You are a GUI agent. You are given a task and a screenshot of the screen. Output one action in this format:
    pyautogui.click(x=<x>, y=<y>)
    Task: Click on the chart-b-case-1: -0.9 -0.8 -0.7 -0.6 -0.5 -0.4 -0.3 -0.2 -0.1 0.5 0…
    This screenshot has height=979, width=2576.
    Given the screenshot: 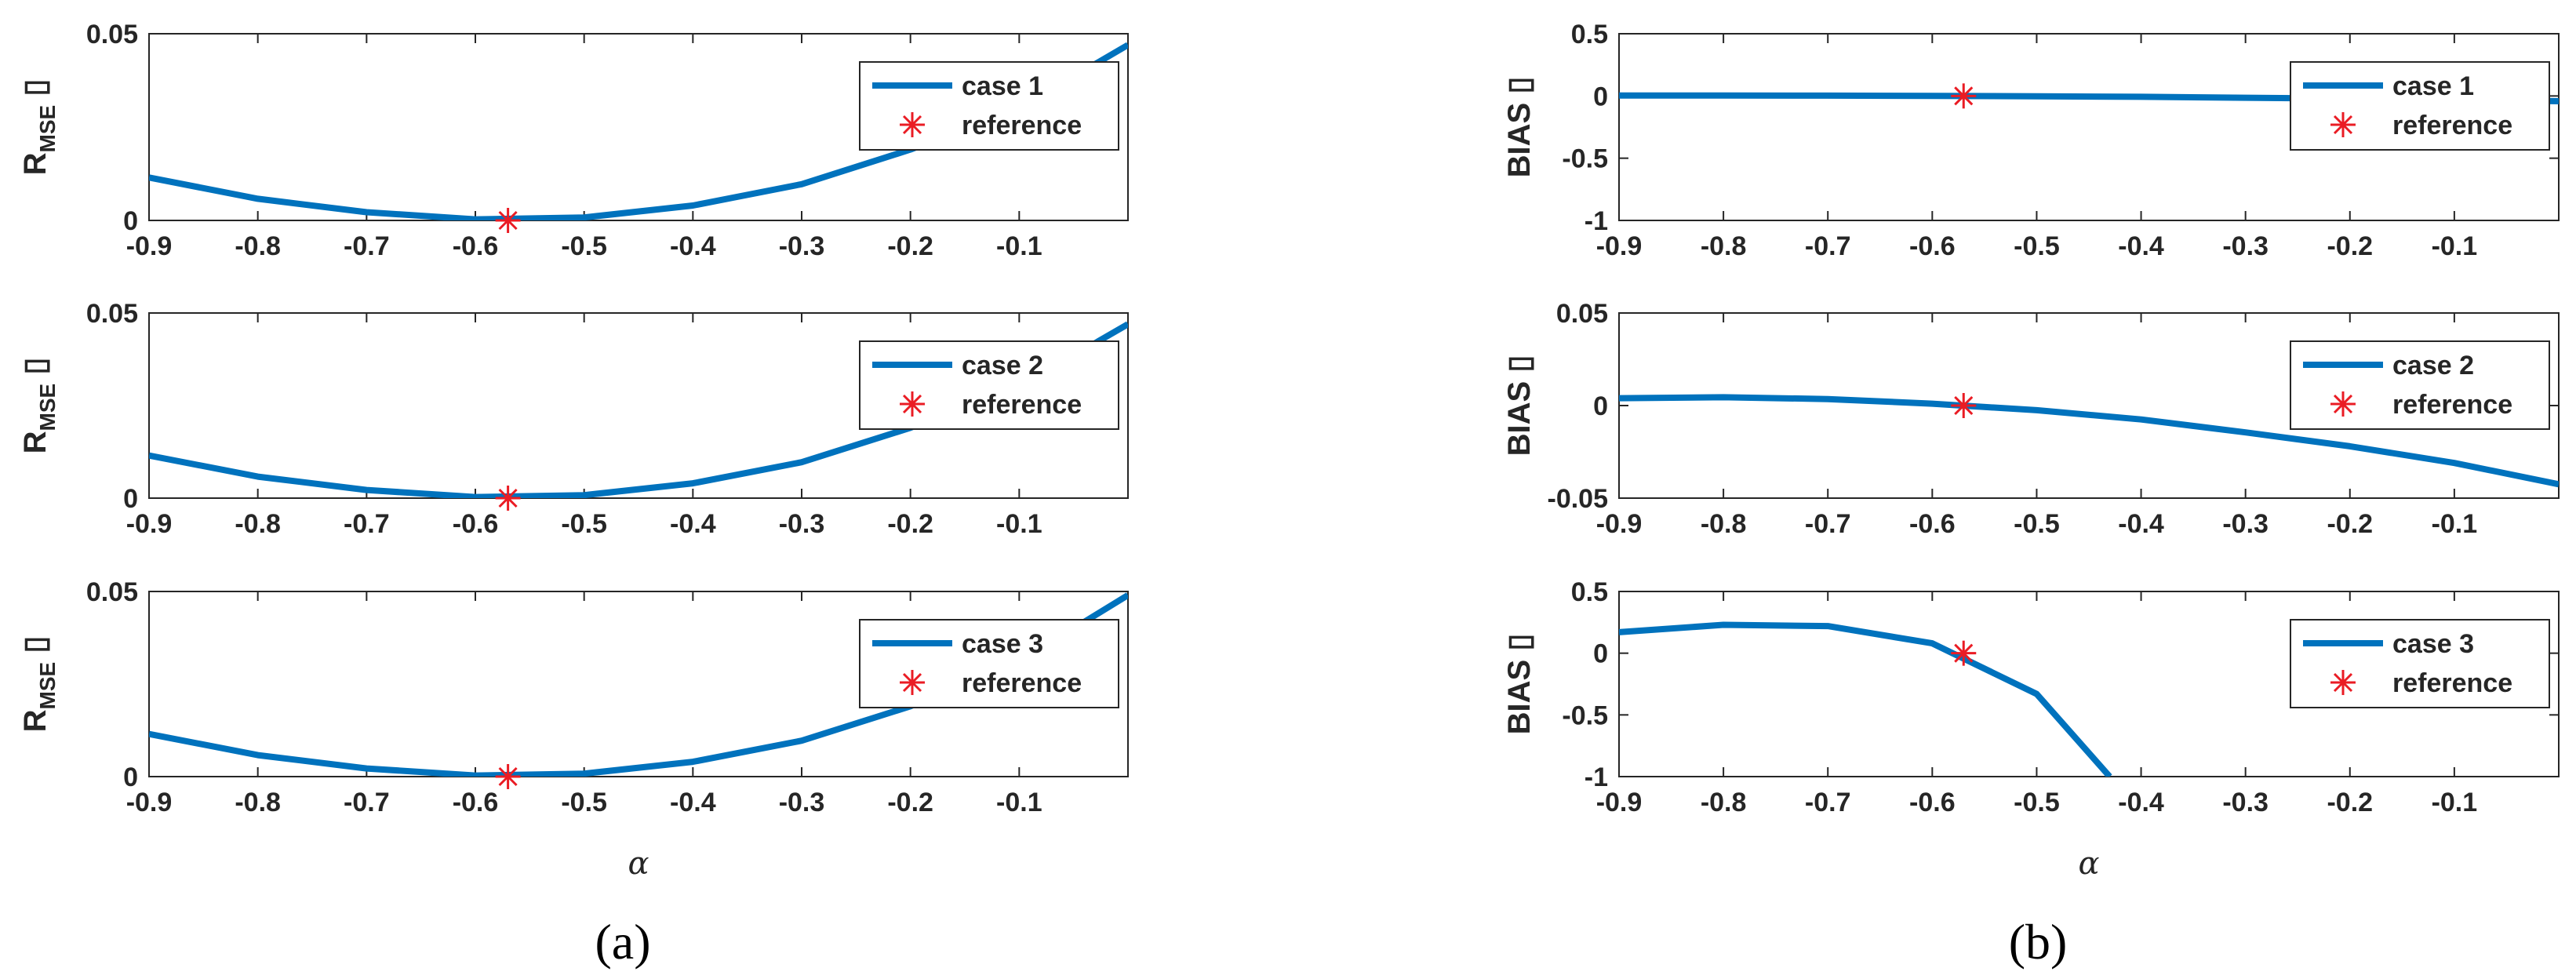 What is the action you would take?
    pyautogui.click(x=2031, y=140)
    